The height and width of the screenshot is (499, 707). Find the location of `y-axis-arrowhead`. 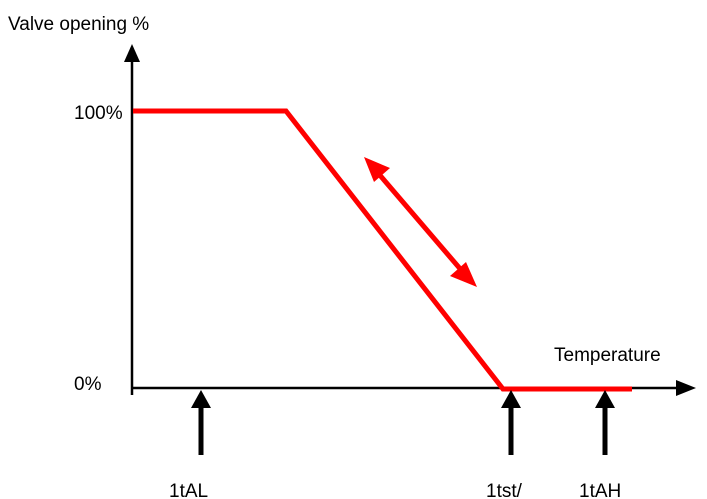

y-axis-arrowhead is located at coordinates (132, 53).